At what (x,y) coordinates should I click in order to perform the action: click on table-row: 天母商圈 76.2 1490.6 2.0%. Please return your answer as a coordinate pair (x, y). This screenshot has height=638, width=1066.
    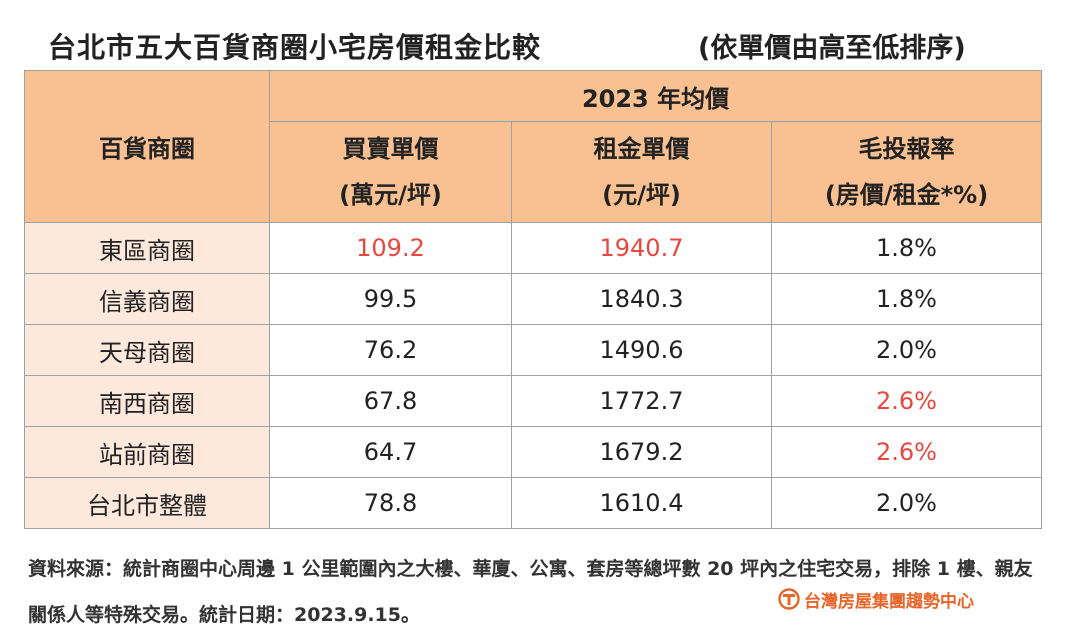
    Looking at the image, I should click on (533, 350).